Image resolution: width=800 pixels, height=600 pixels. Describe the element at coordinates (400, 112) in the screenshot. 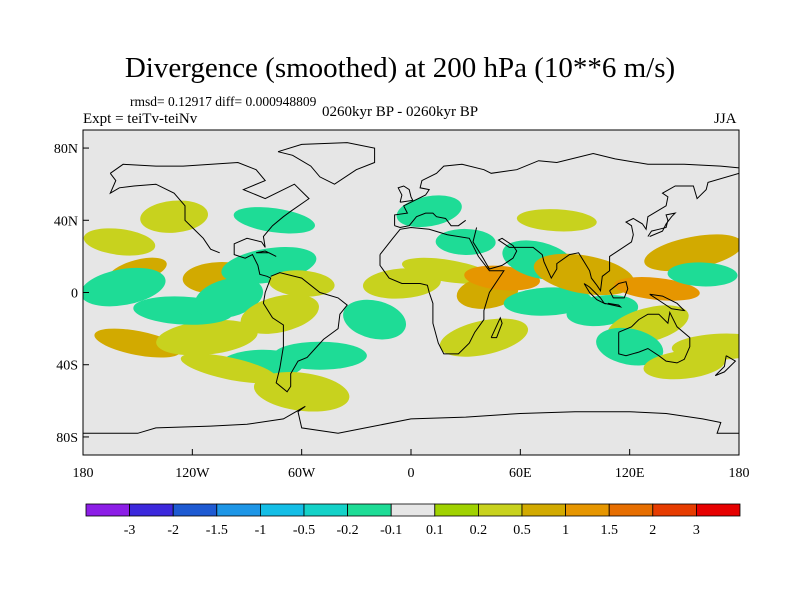

I see `period-label: 0260kyr BP - 0260kyr BP` at that location.